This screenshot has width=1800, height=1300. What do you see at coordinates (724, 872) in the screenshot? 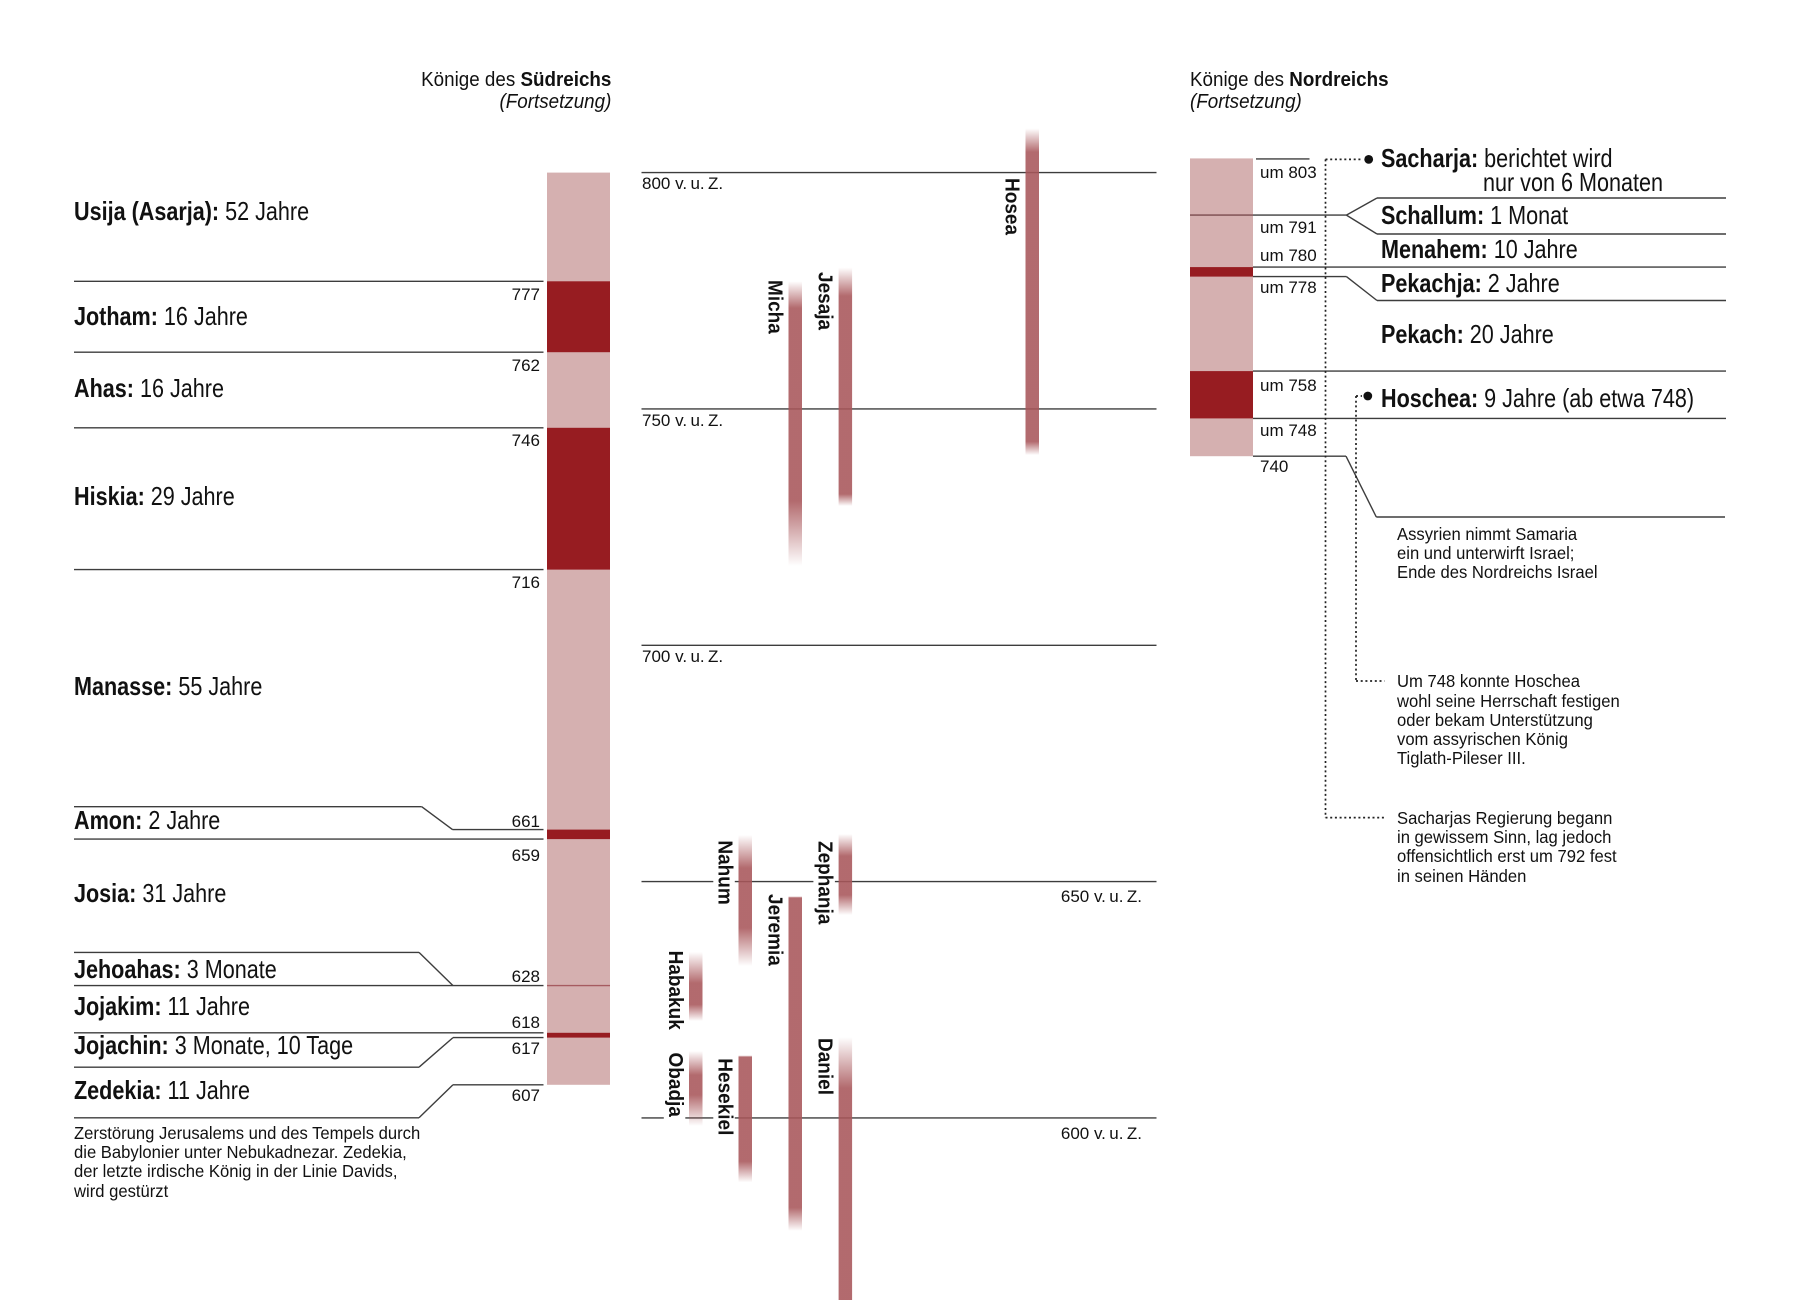
I see `svg-text: Nahum` at bounding box center [724, 872].